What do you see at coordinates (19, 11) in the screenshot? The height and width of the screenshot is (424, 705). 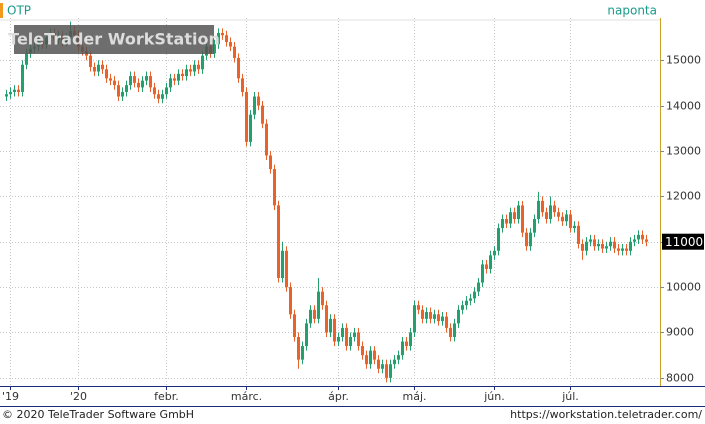 I see `symbol: OTP` at bounding box center [19, 11].